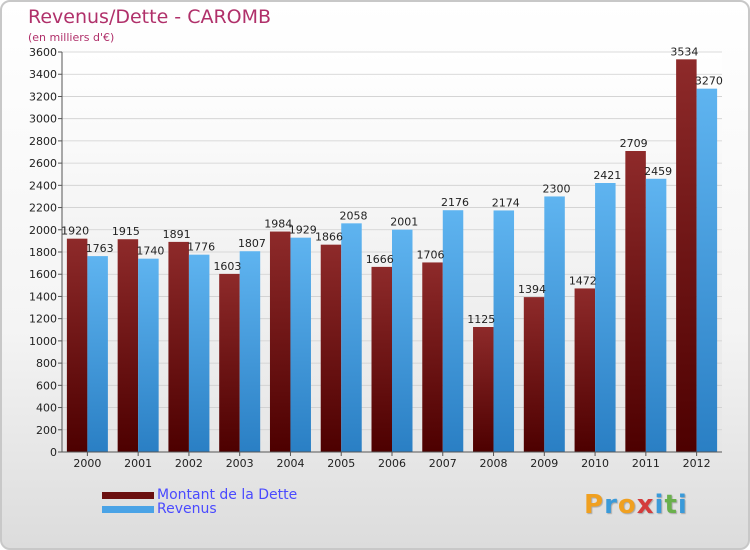 This screenshot has width=750, height=550. I want to click on legend: Montant de la Dette Revenus, so click(199, 502).